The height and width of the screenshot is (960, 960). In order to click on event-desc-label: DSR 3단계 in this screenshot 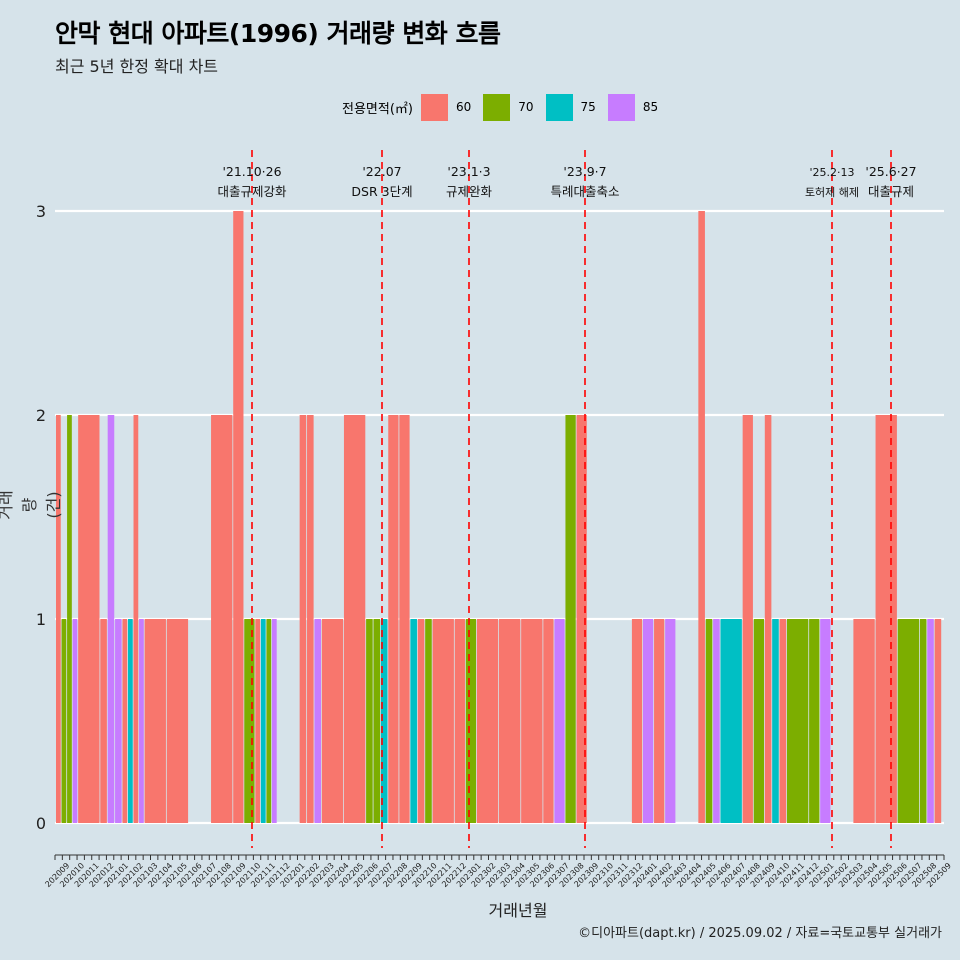, I will do `click(381, 191)`.